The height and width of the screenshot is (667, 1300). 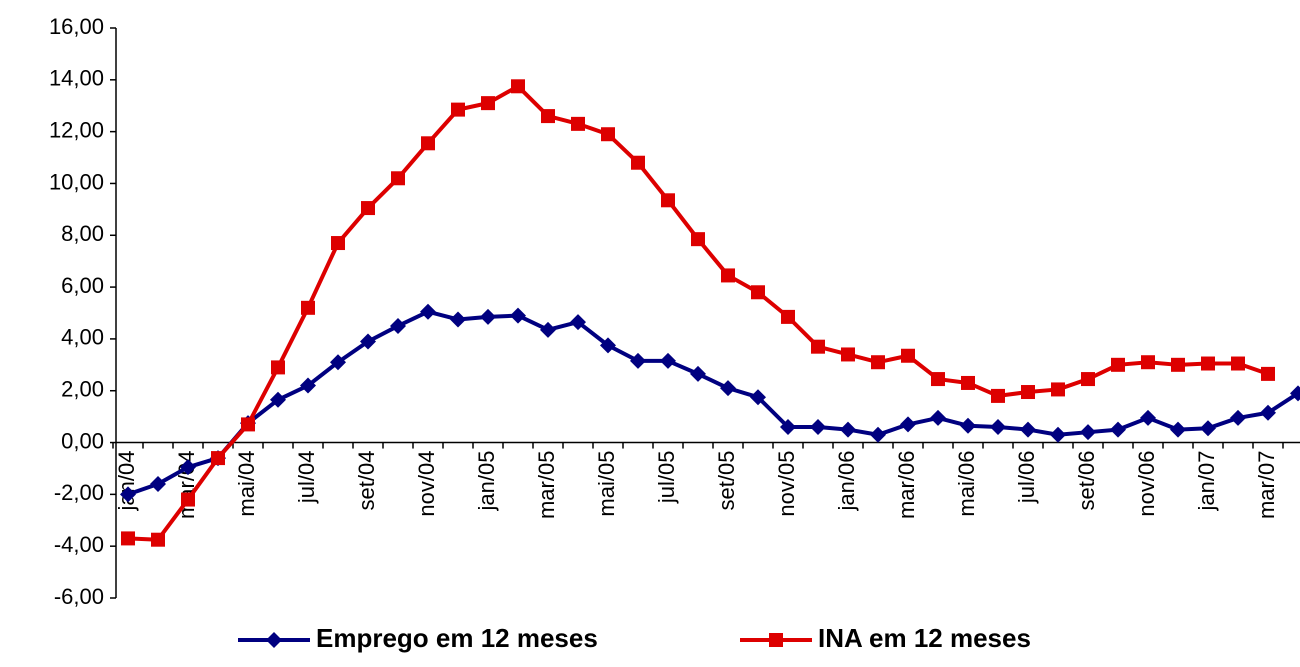 I want to click on y-tick-label: 14,00, so click(x=76, y=78).